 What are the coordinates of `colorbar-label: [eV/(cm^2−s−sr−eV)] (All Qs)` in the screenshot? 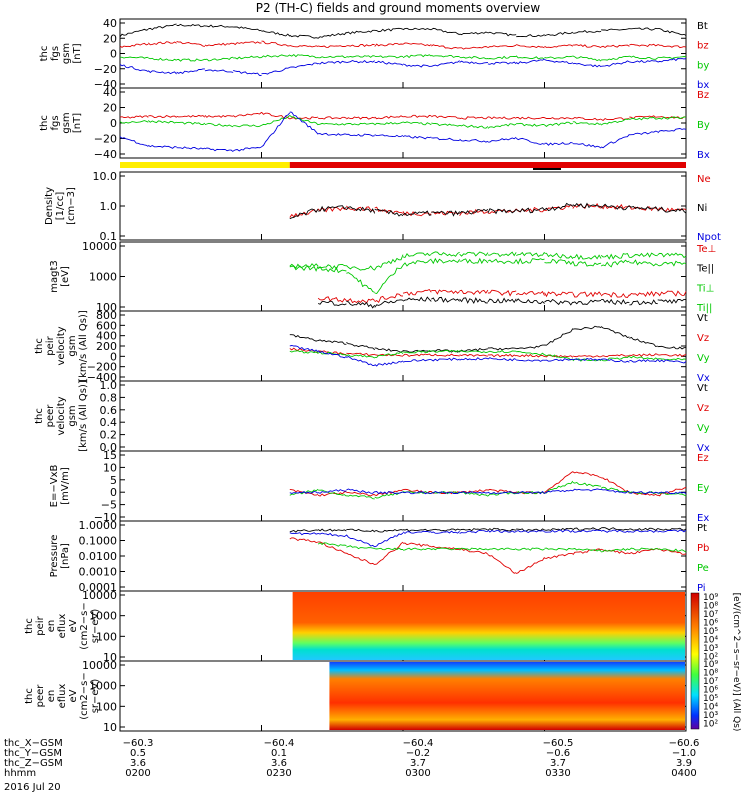 It's located at (736, 662).